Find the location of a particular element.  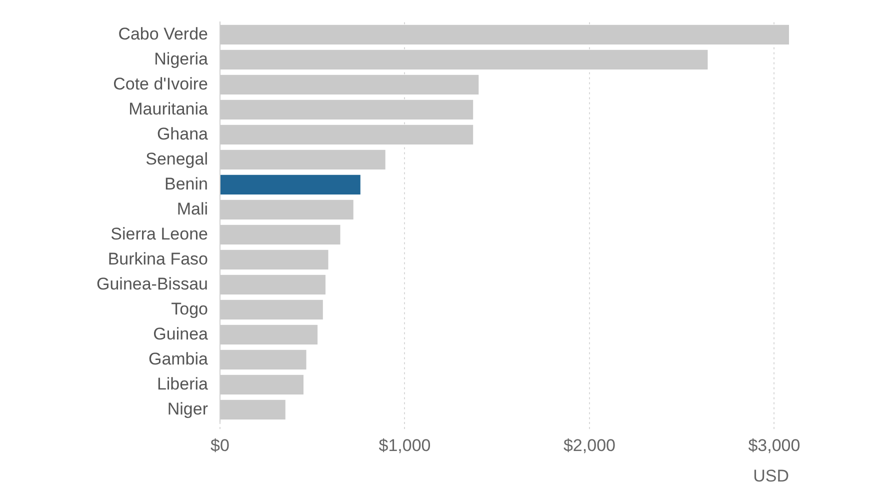

y-tick-label: Cote d'Ivoire is located at coordinates (160, 84).